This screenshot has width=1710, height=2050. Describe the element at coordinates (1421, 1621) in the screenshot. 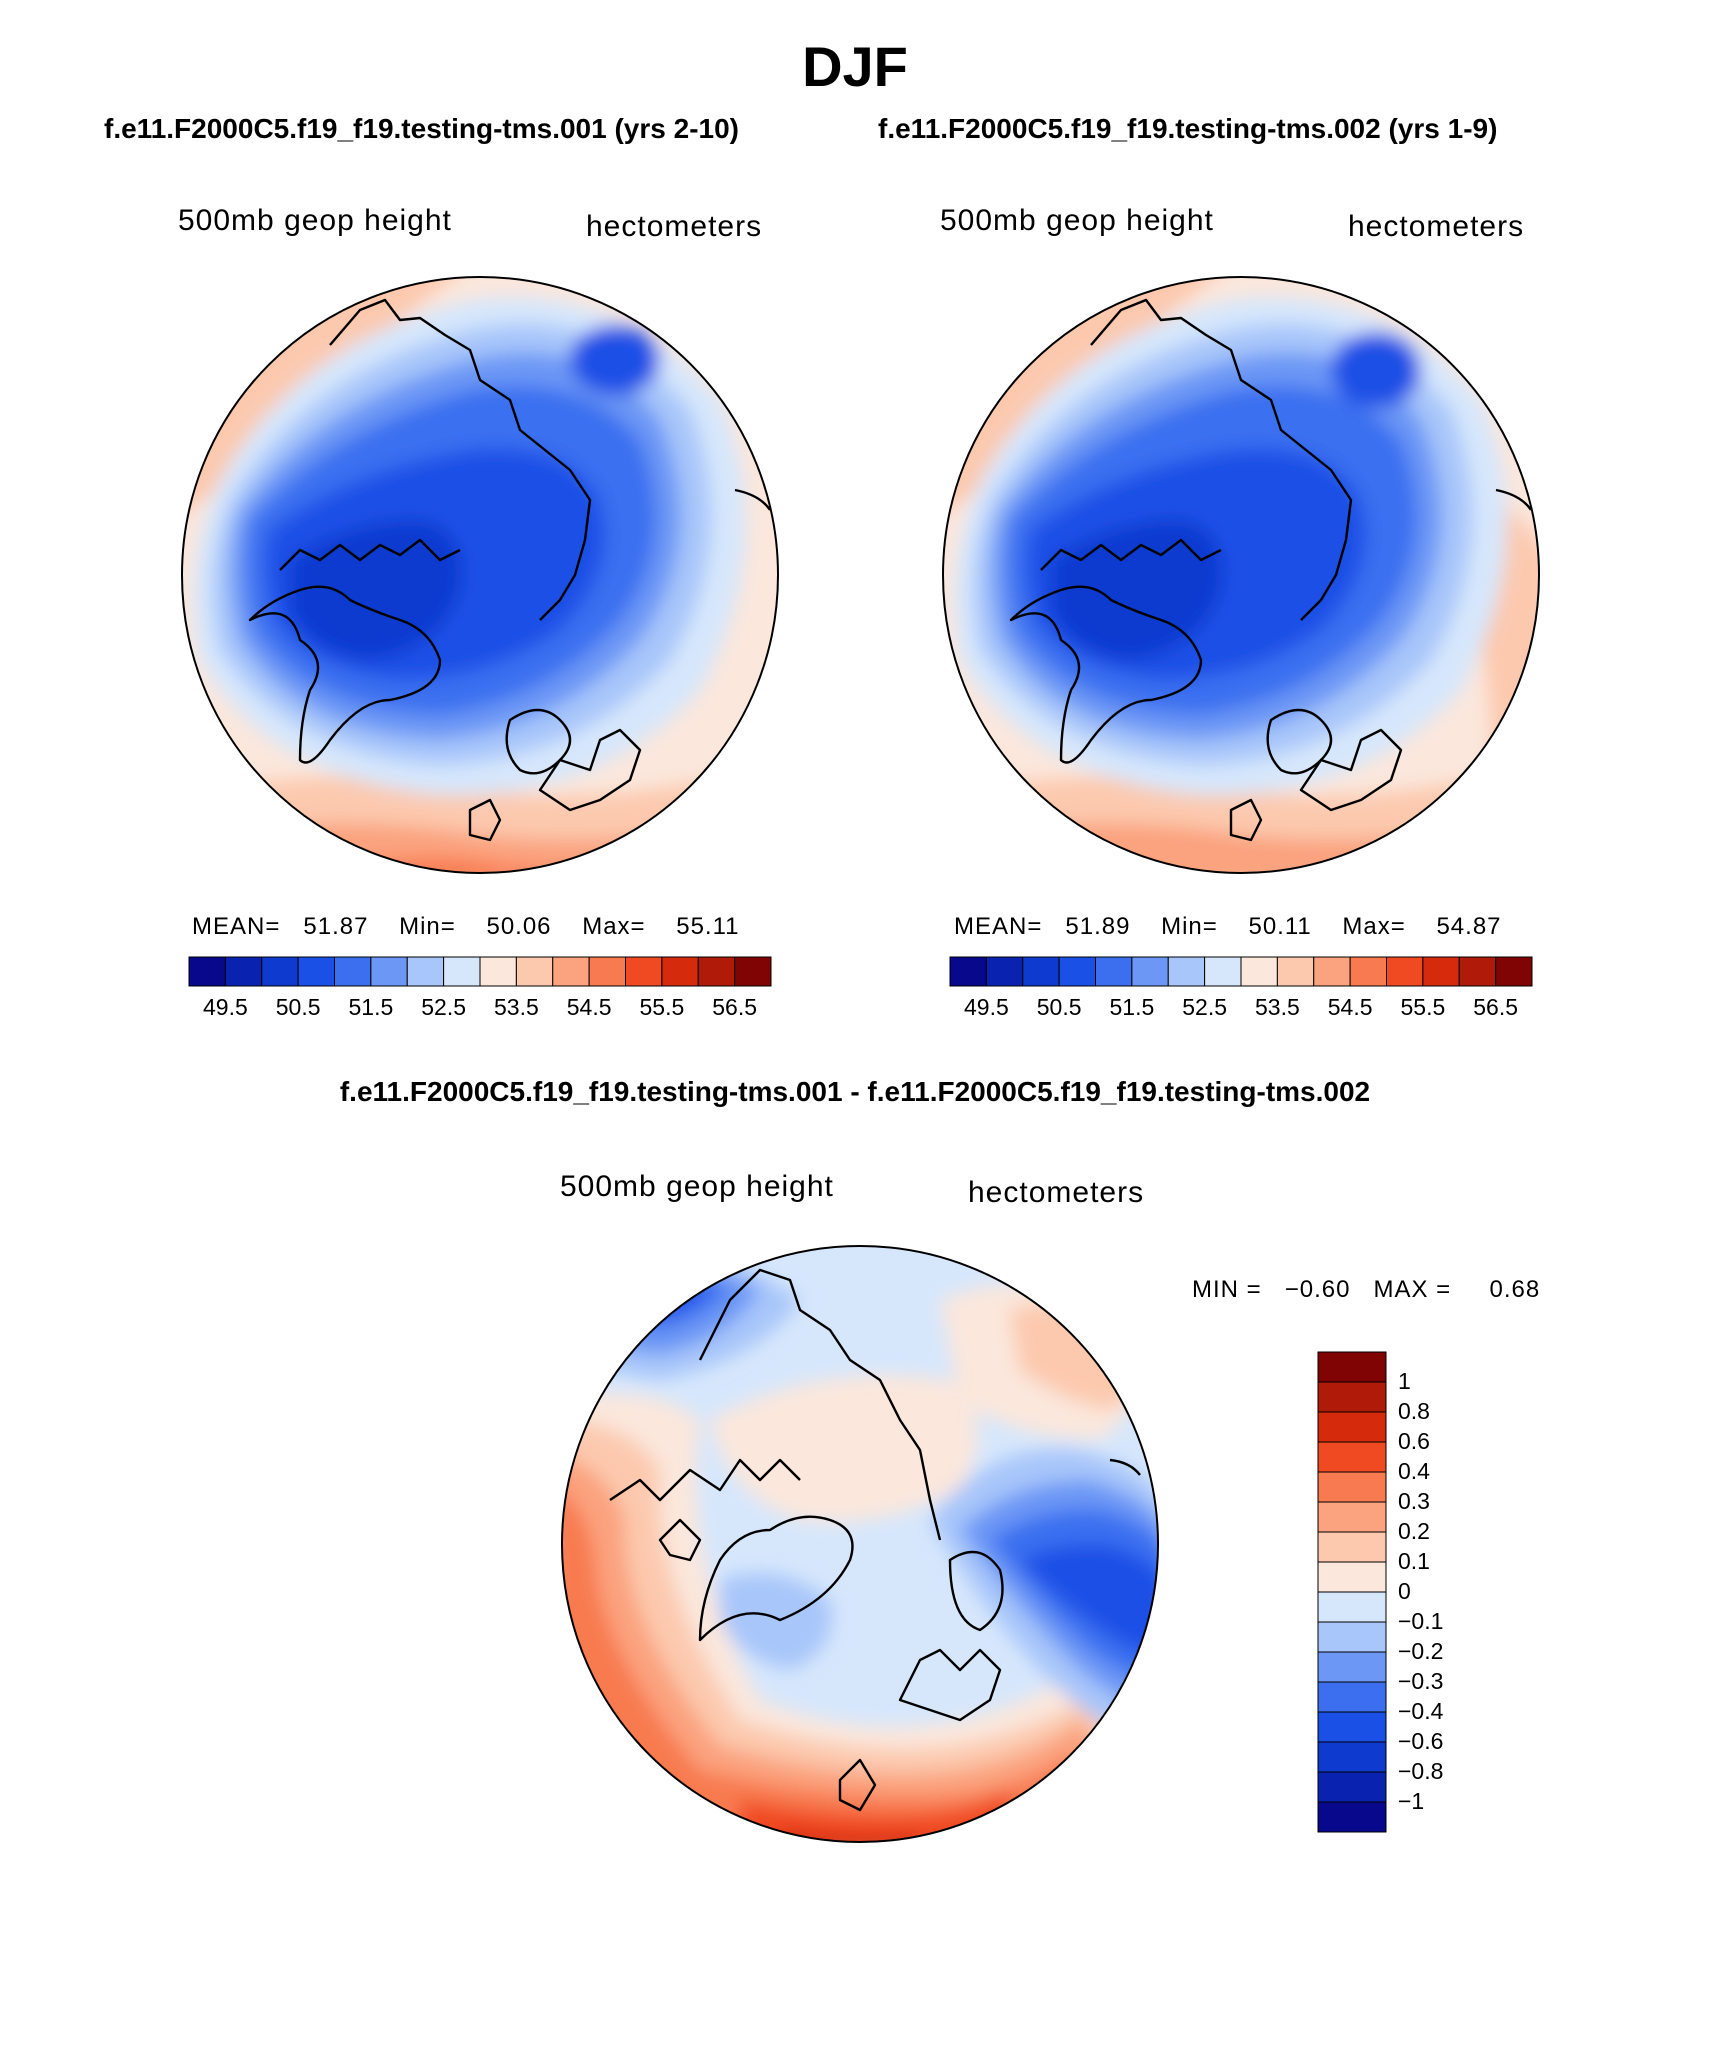

I see `colorbar-3-tick-label: −0.1` at that location.